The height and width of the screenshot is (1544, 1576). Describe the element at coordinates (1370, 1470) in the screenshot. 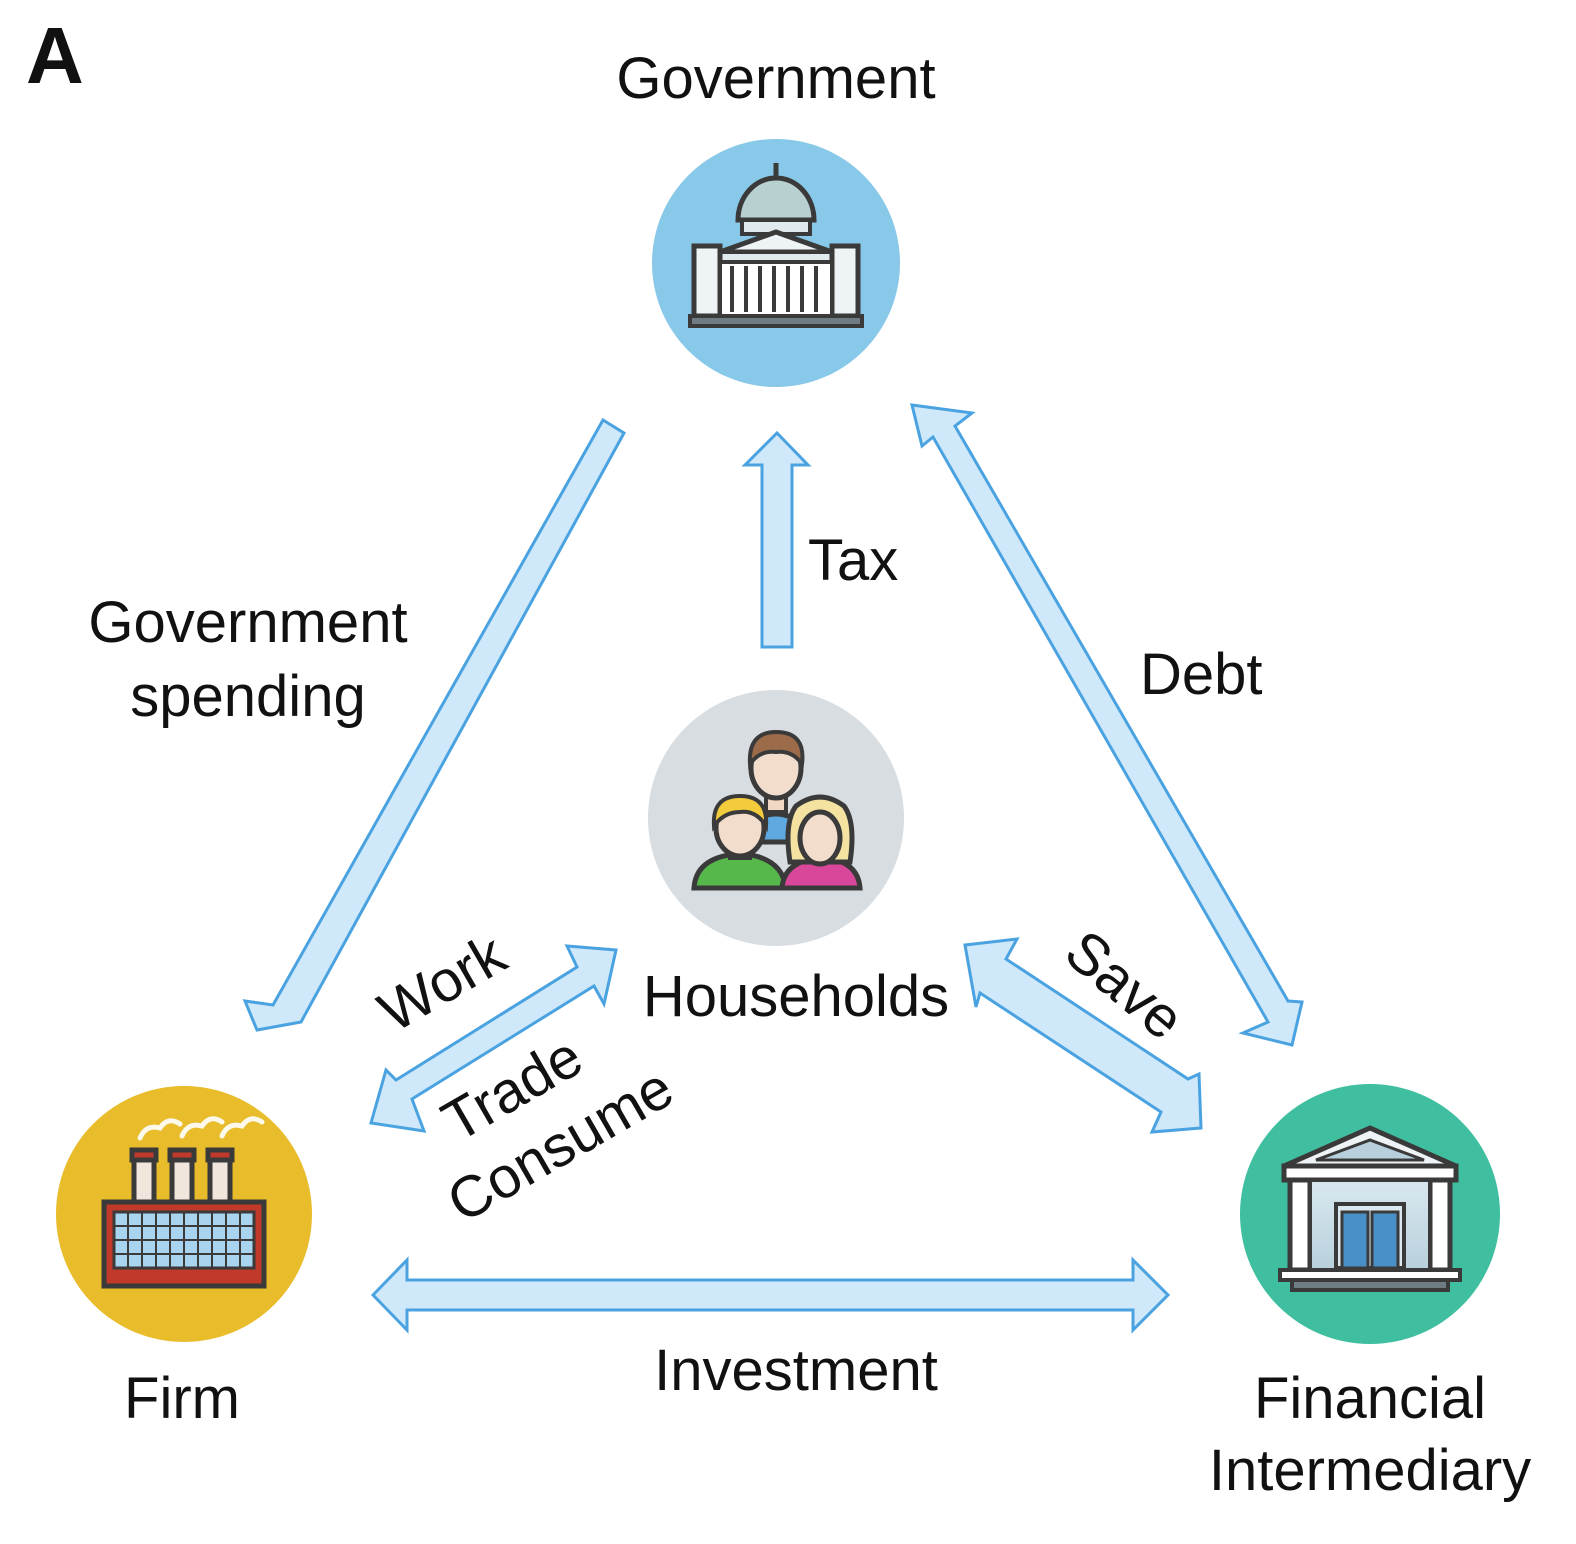

I see `node-label-financial-line2: Intermediary` at that location.